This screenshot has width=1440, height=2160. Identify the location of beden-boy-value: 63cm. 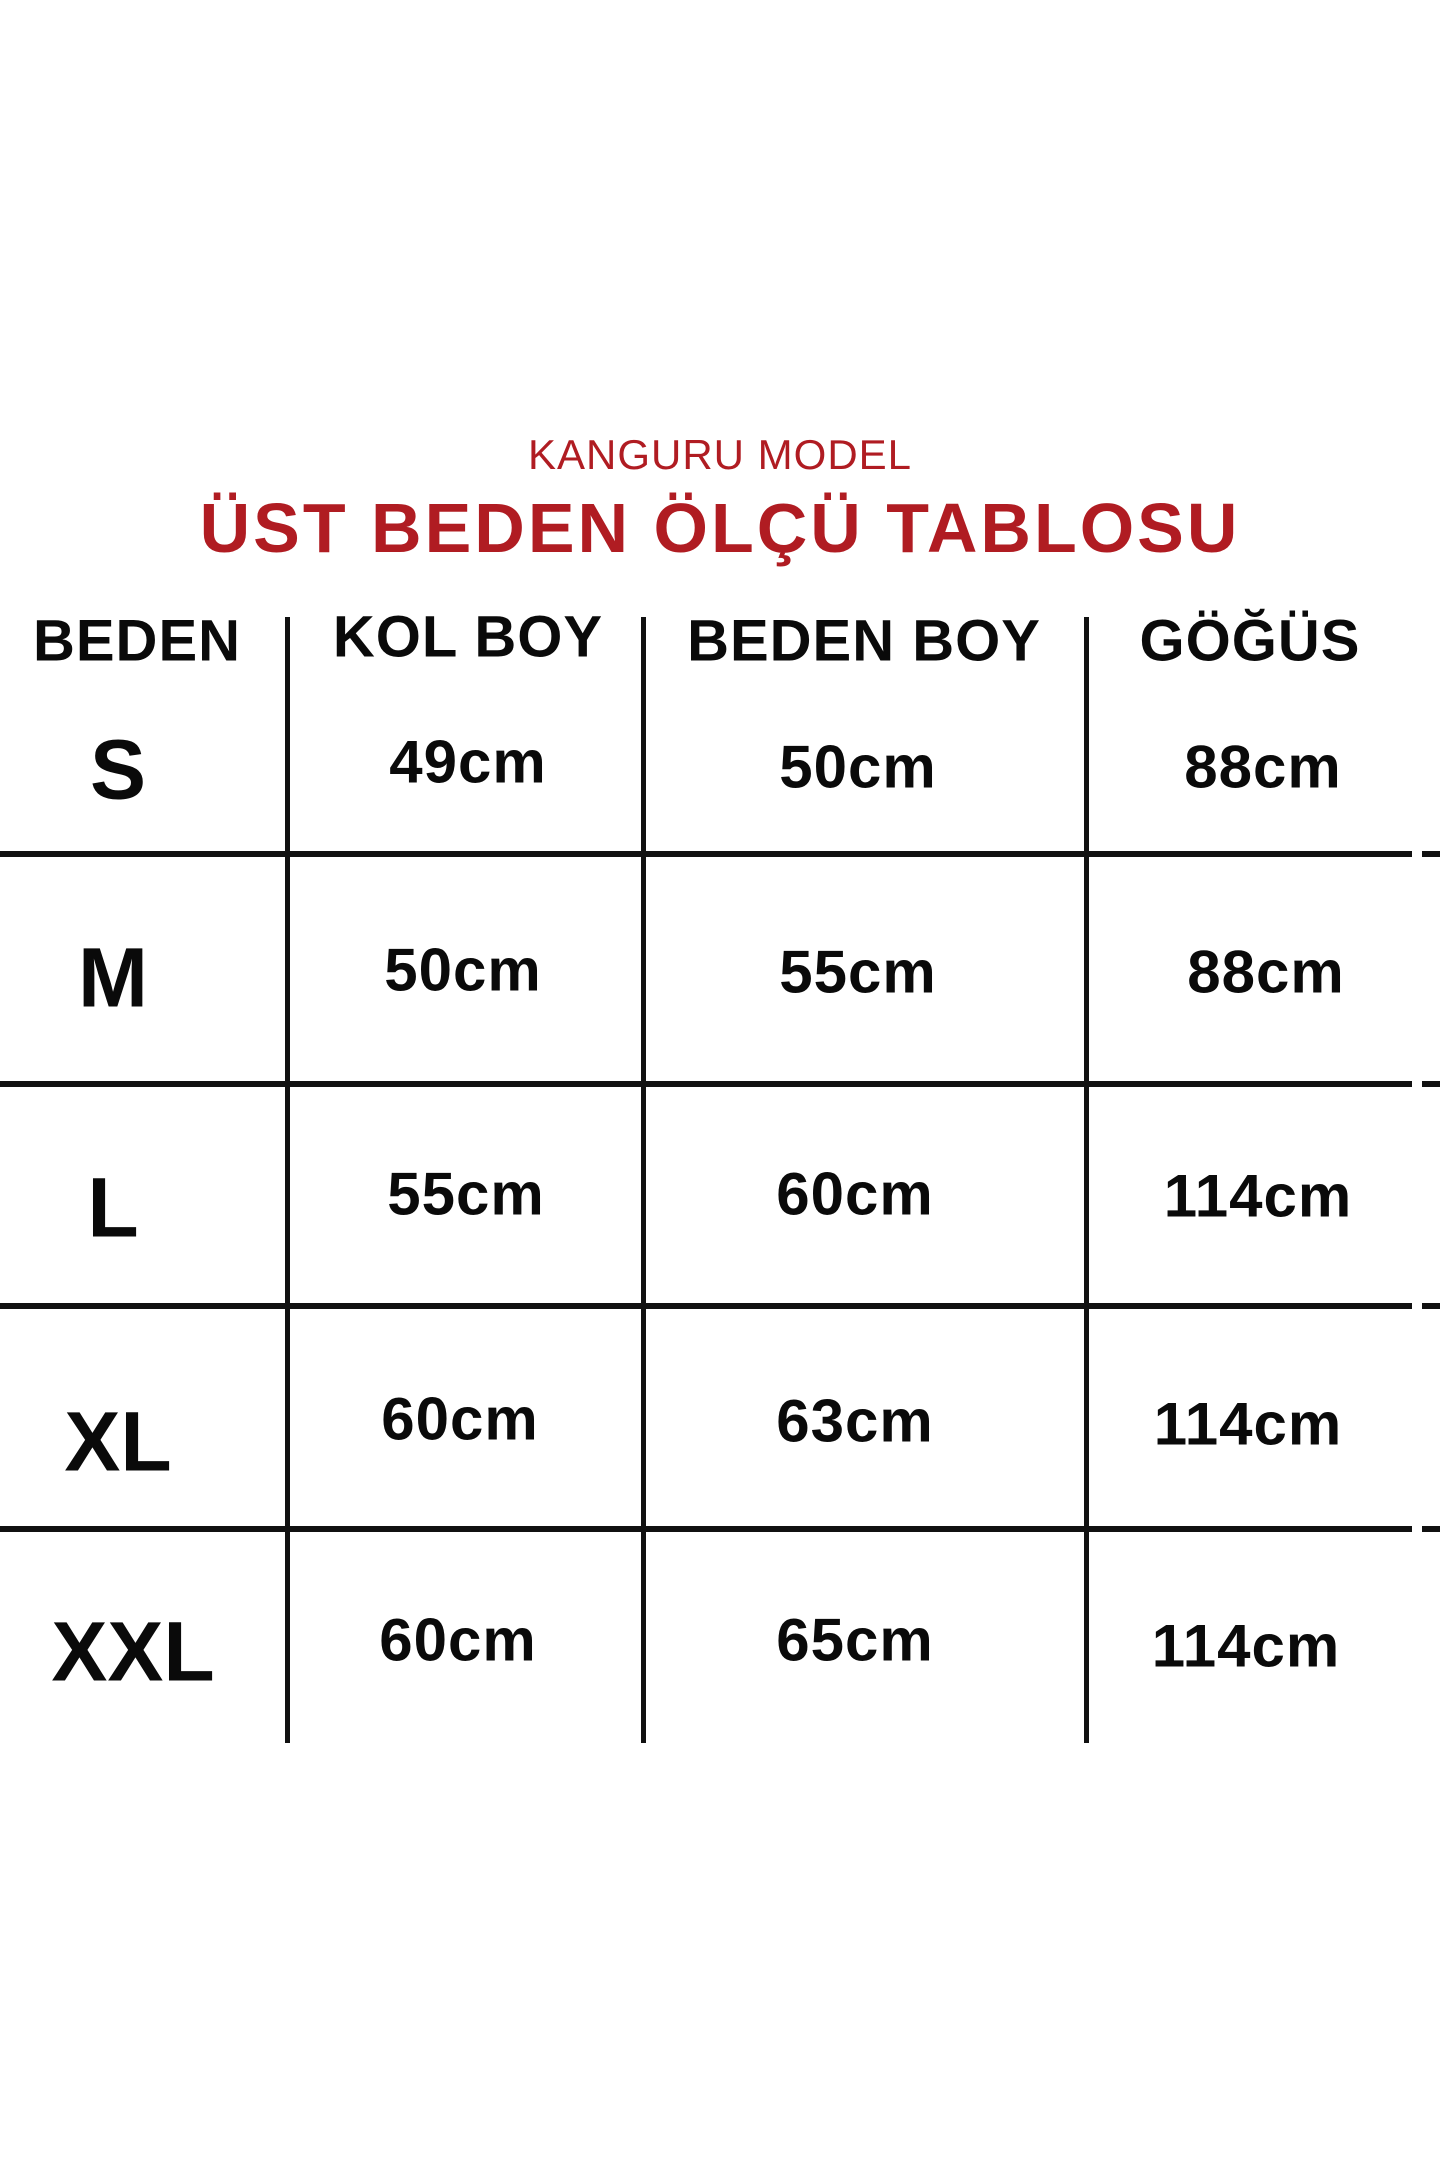
(855, 1421).